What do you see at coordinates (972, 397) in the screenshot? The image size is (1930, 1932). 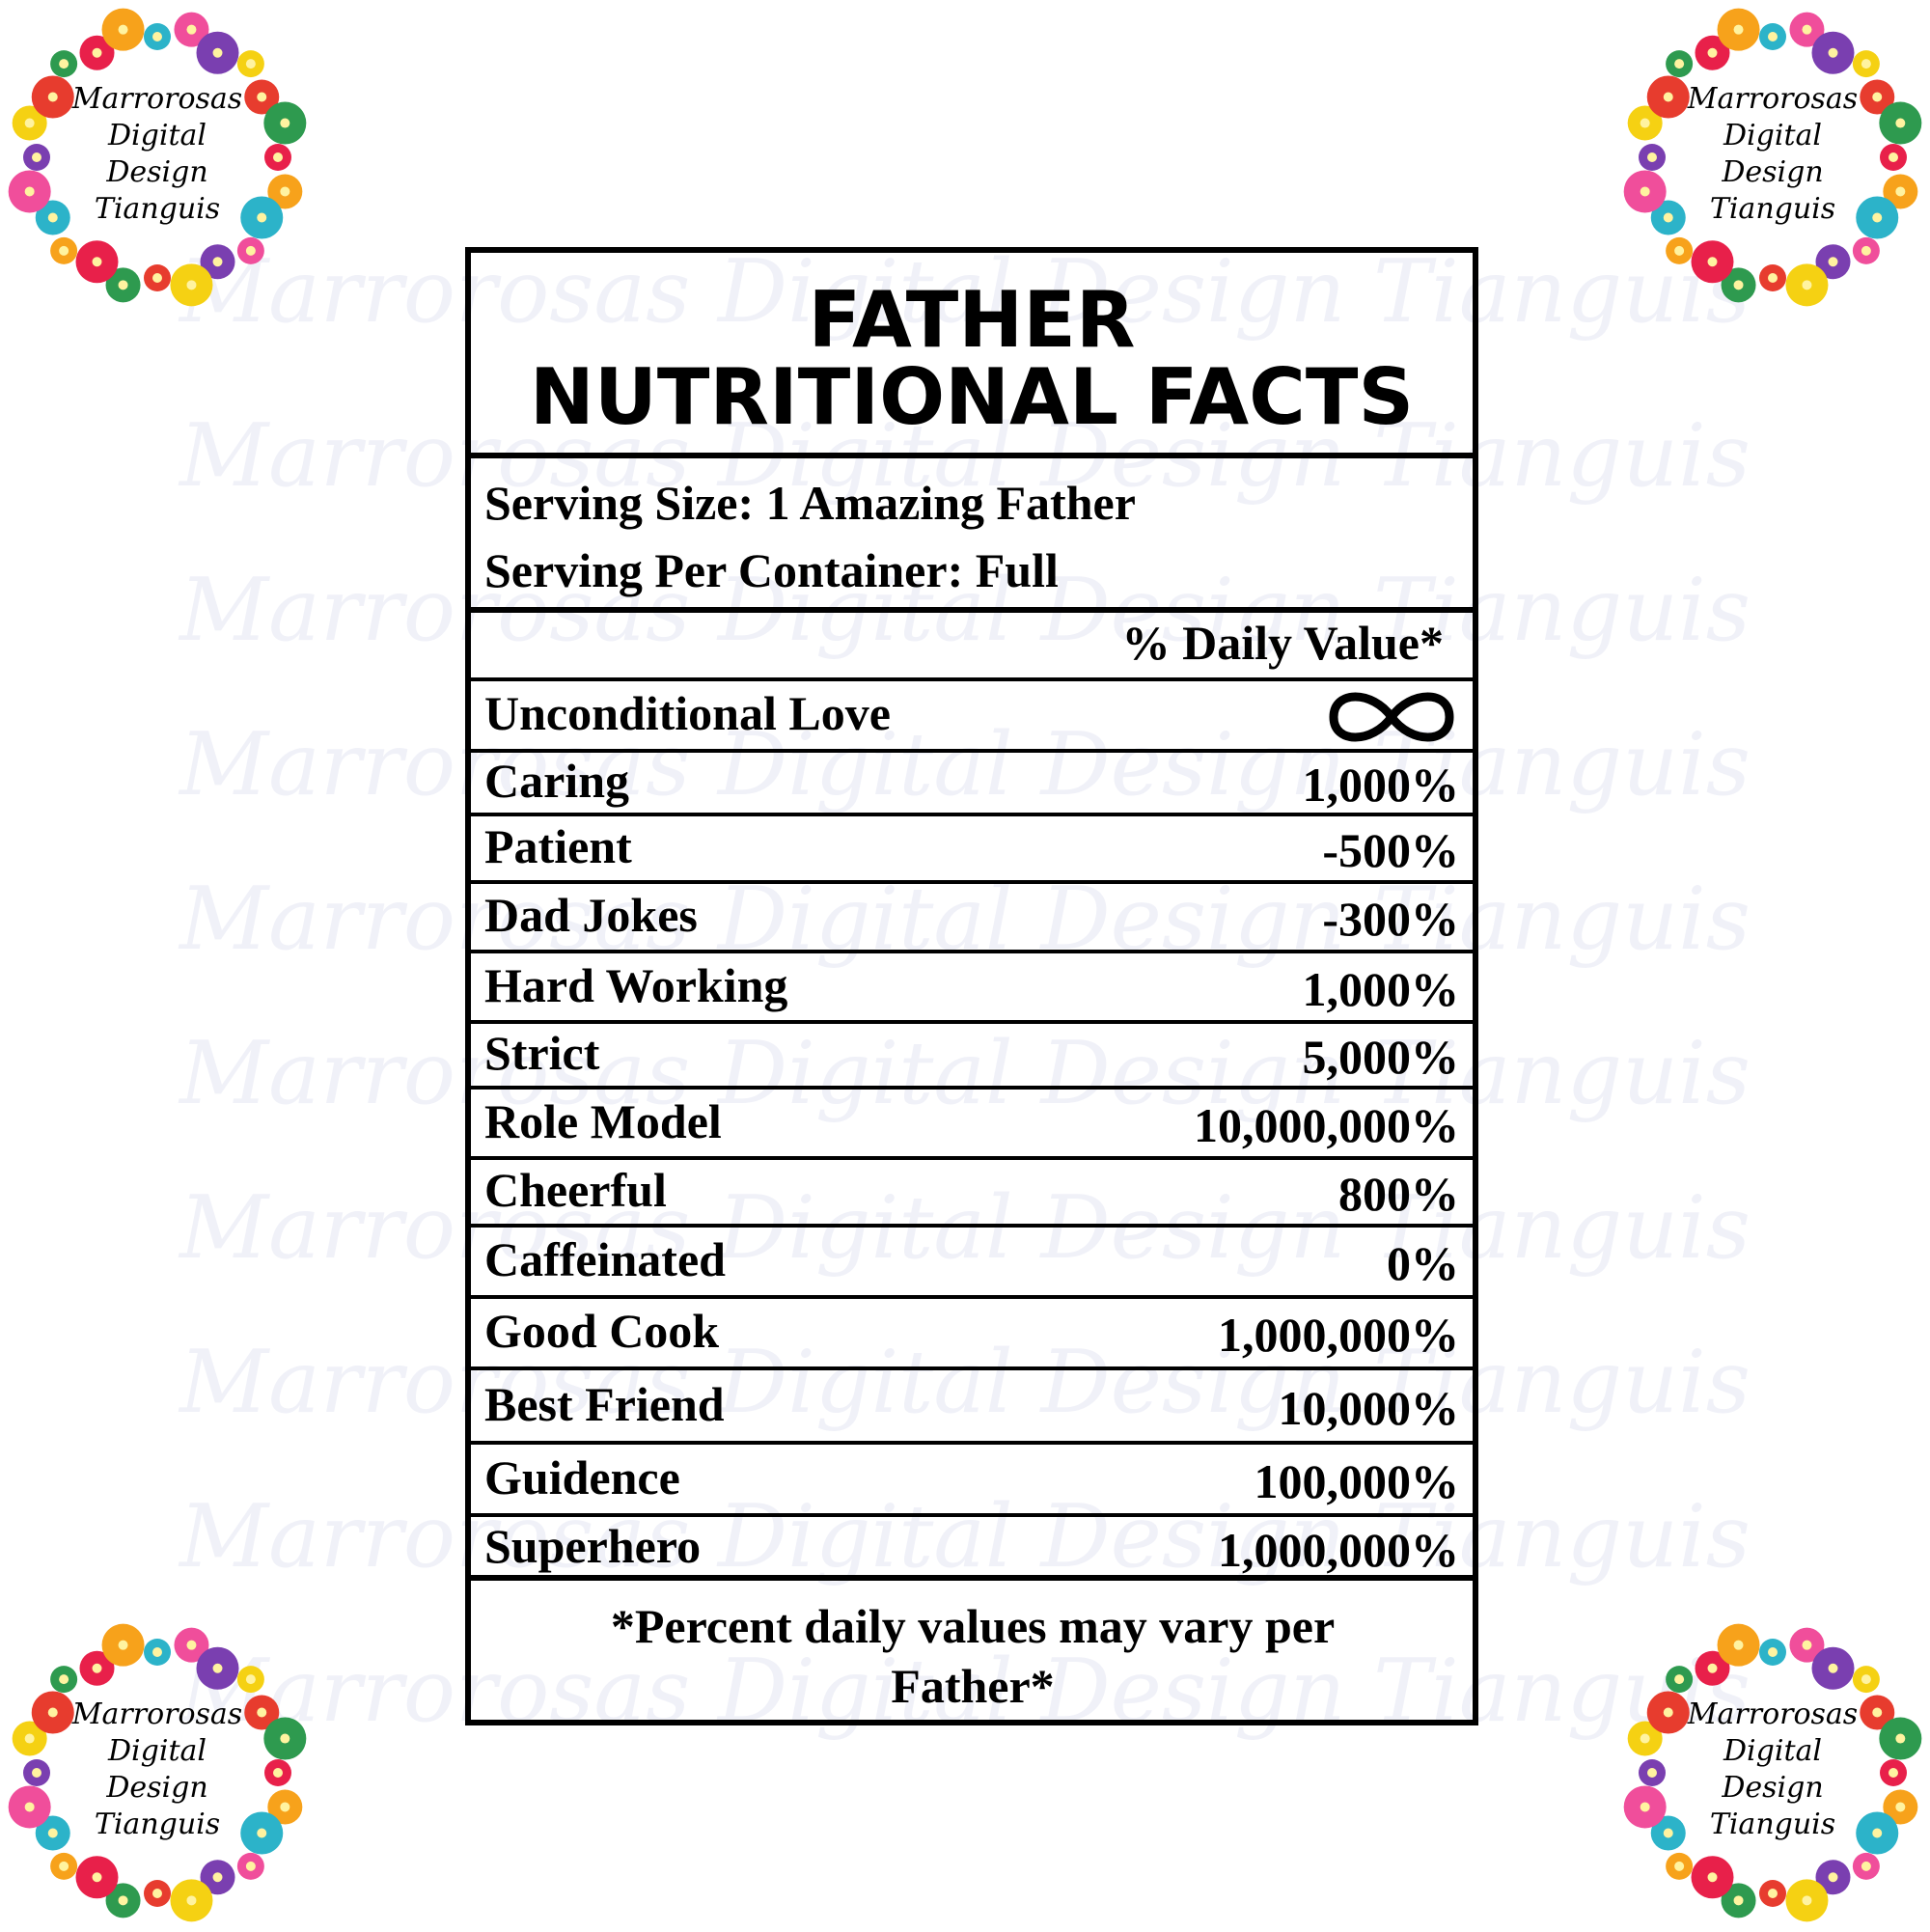 I see `title-line: NUTRITIONAL FACTS` at bounding box center [972, 397].